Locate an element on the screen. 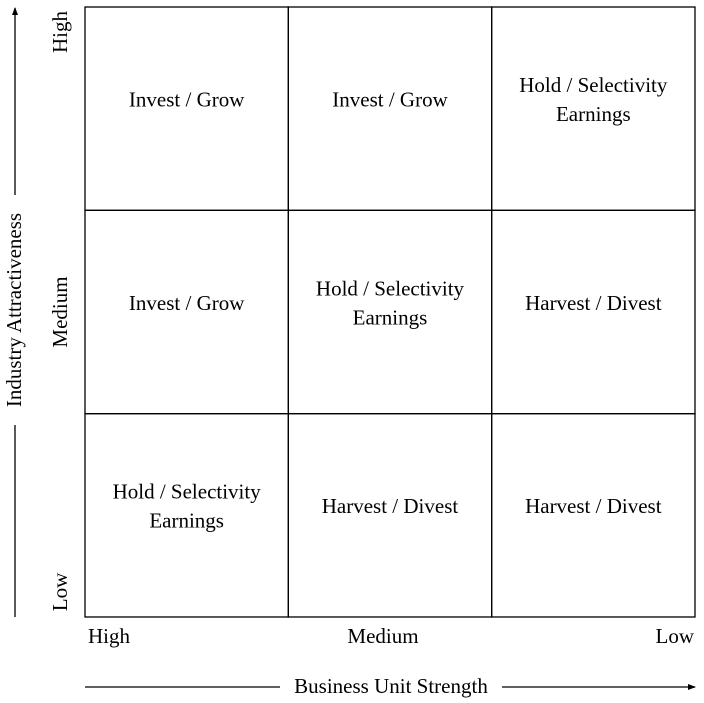 The height and width of the screenshot is (703, 704). x-title-bg is located at coordinates (391, 687).